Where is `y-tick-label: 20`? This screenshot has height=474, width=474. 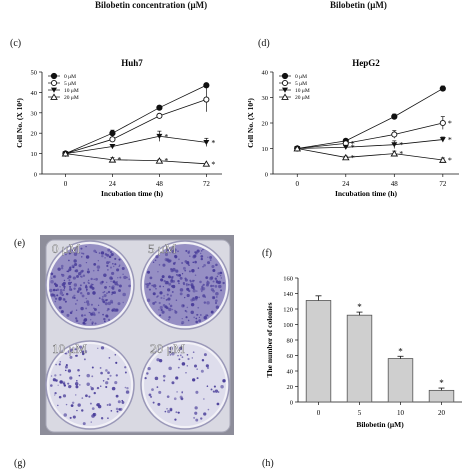 y-tick-label: 20 is located at coordinates (265, 124).